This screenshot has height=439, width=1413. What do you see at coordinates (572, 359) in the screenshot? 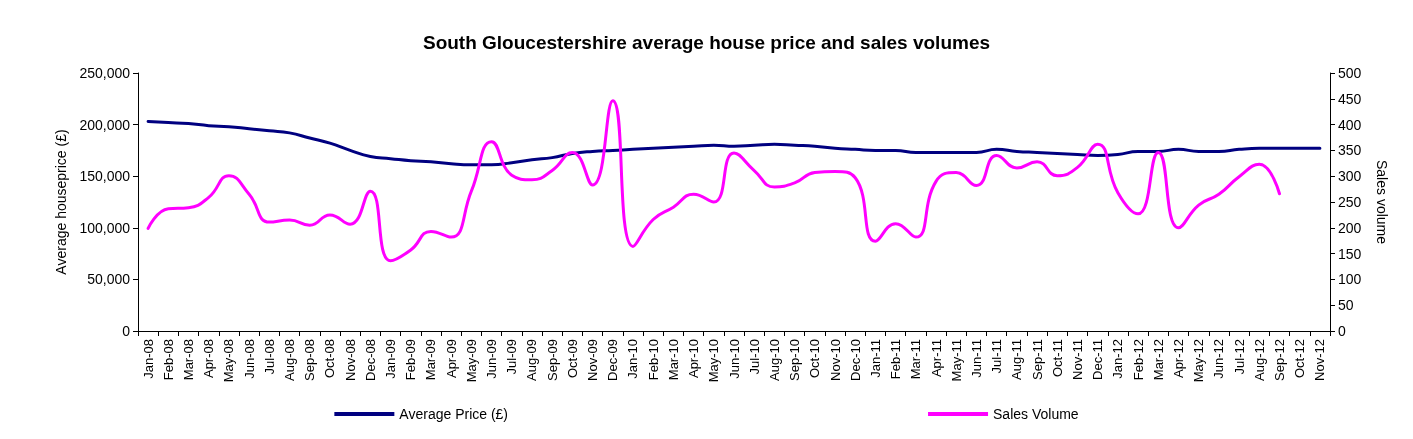
I see `x-tick-label: Oct-09` at bounding box center [572, 359].